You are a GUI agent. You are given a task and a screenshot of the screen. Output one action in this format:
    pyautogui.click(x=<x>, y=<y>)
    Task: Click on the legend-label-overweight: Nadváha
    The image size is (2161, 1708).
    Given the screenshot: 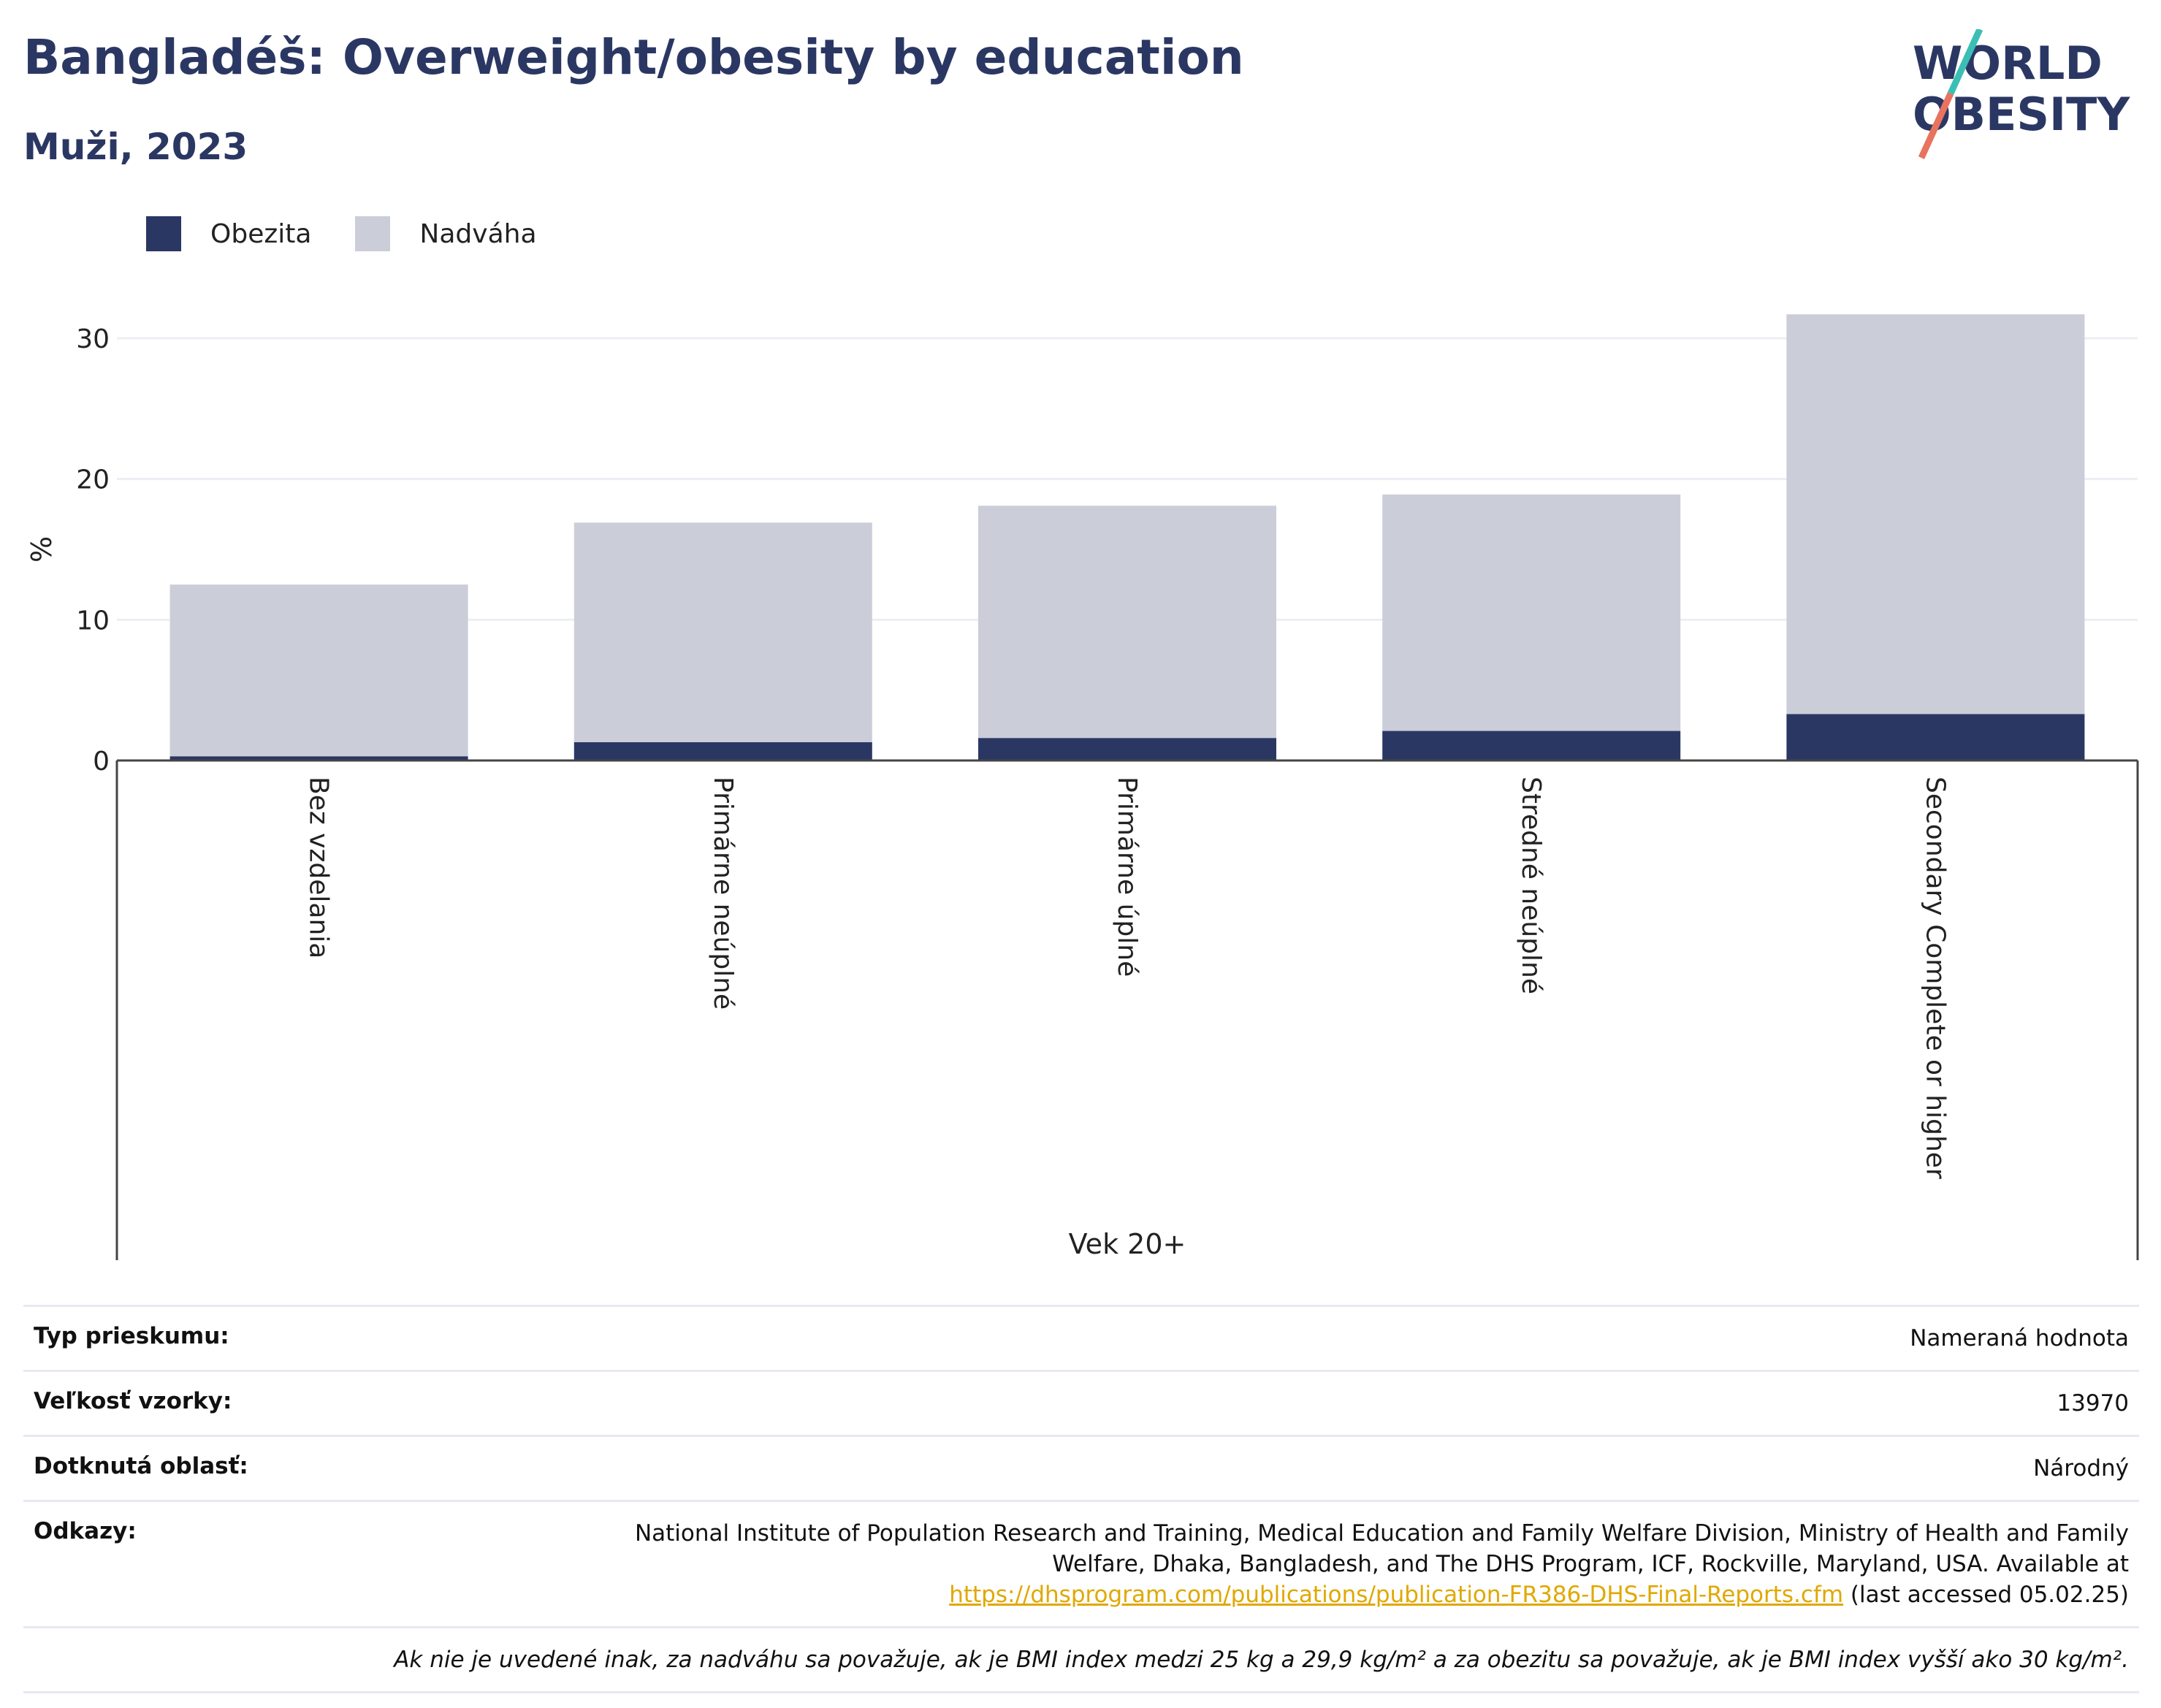 What is the action you would take?
    pyautogui.click(x=478, y=234)
    